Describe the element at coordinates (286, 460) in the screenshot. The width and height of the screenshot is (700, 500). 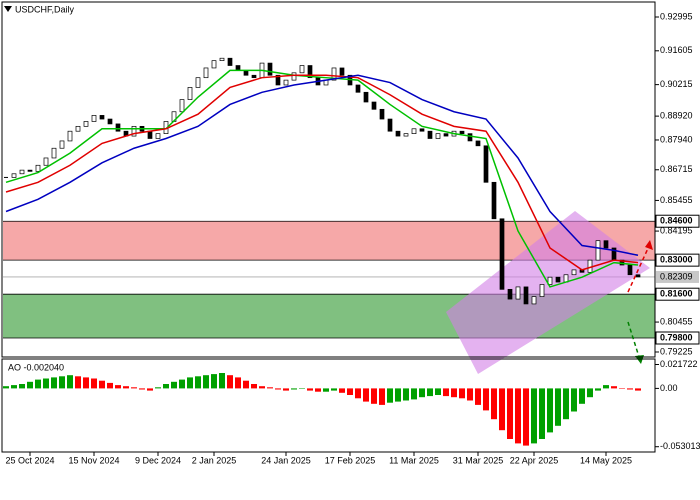
I see `x-tick-label: 24 Jan 2025` at that location.